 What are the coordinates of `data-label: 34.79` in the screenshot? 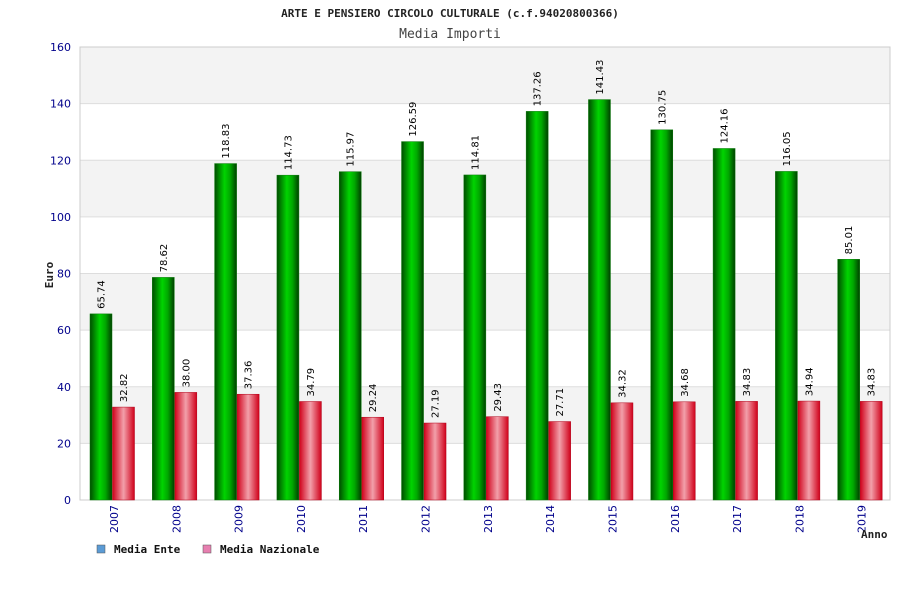 It's located at (311, 382).